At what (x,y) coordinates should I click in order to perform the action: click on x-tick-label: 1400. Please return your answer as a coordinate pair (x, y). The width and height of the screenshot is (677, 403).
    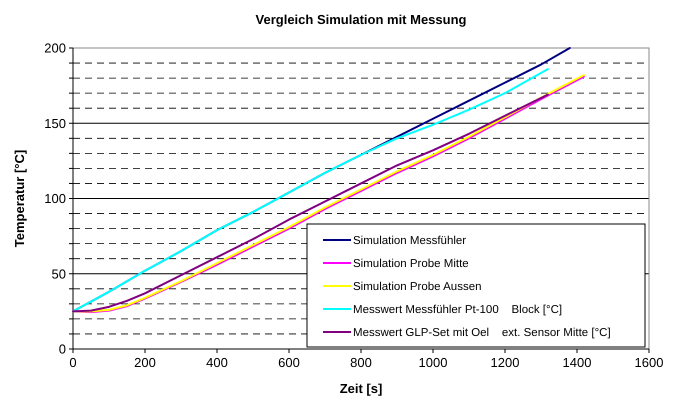
    Looking at the image, I should click on (577, 362).